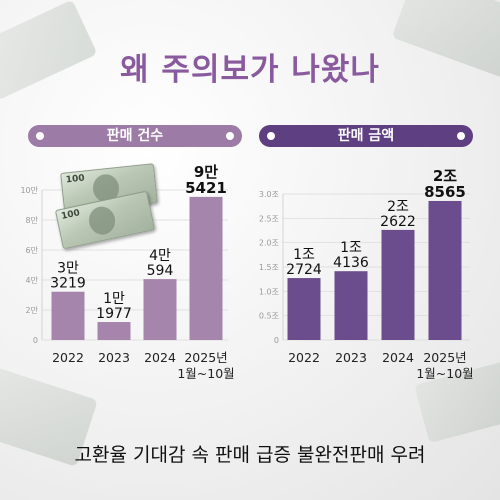 The width and height of the screenshot is (500, 500). What do you see at coordinates (114, 314) in the screenshot?
I see `data-label: 1977` at bounding box center [114, 314].